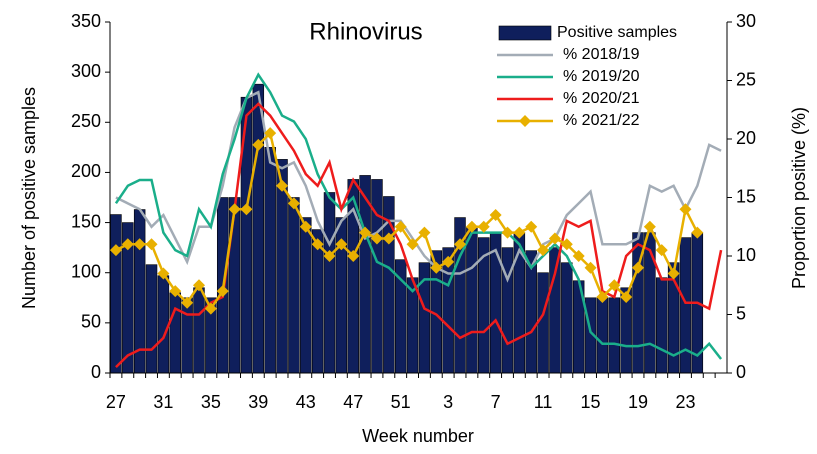 Image resolution: width=817 pixels, height=454 pixels. Describe the element at coordinates (91, 322) in the screenshot. I see `y-tick-label: 50` at that location.